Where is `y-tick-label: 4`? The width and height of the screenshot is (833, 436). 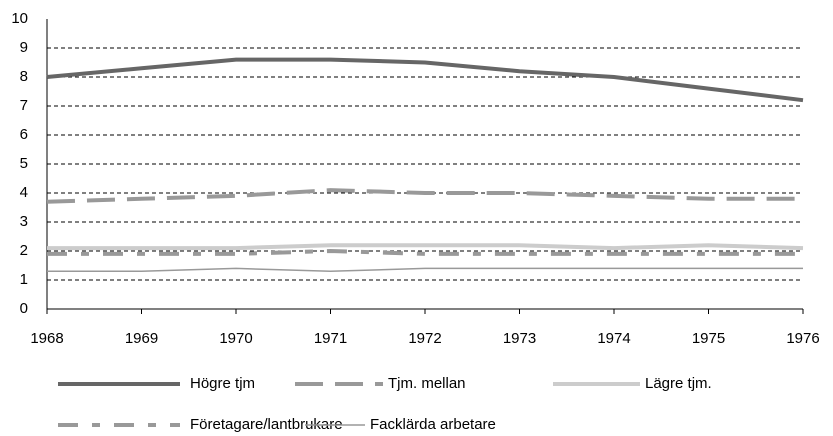
y-tick-label: 4 is located at coordinates (24, 192).